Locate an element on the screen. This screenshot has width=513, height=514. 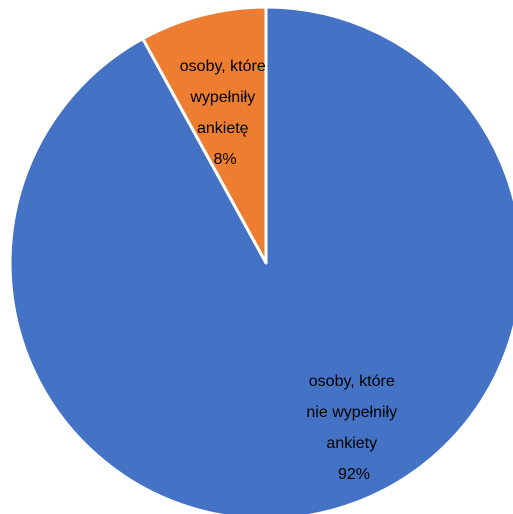
slice-label-nie-wypelnily: osoby, które nie wypełniły ankiety 92% is located at coordinates (353, 428).